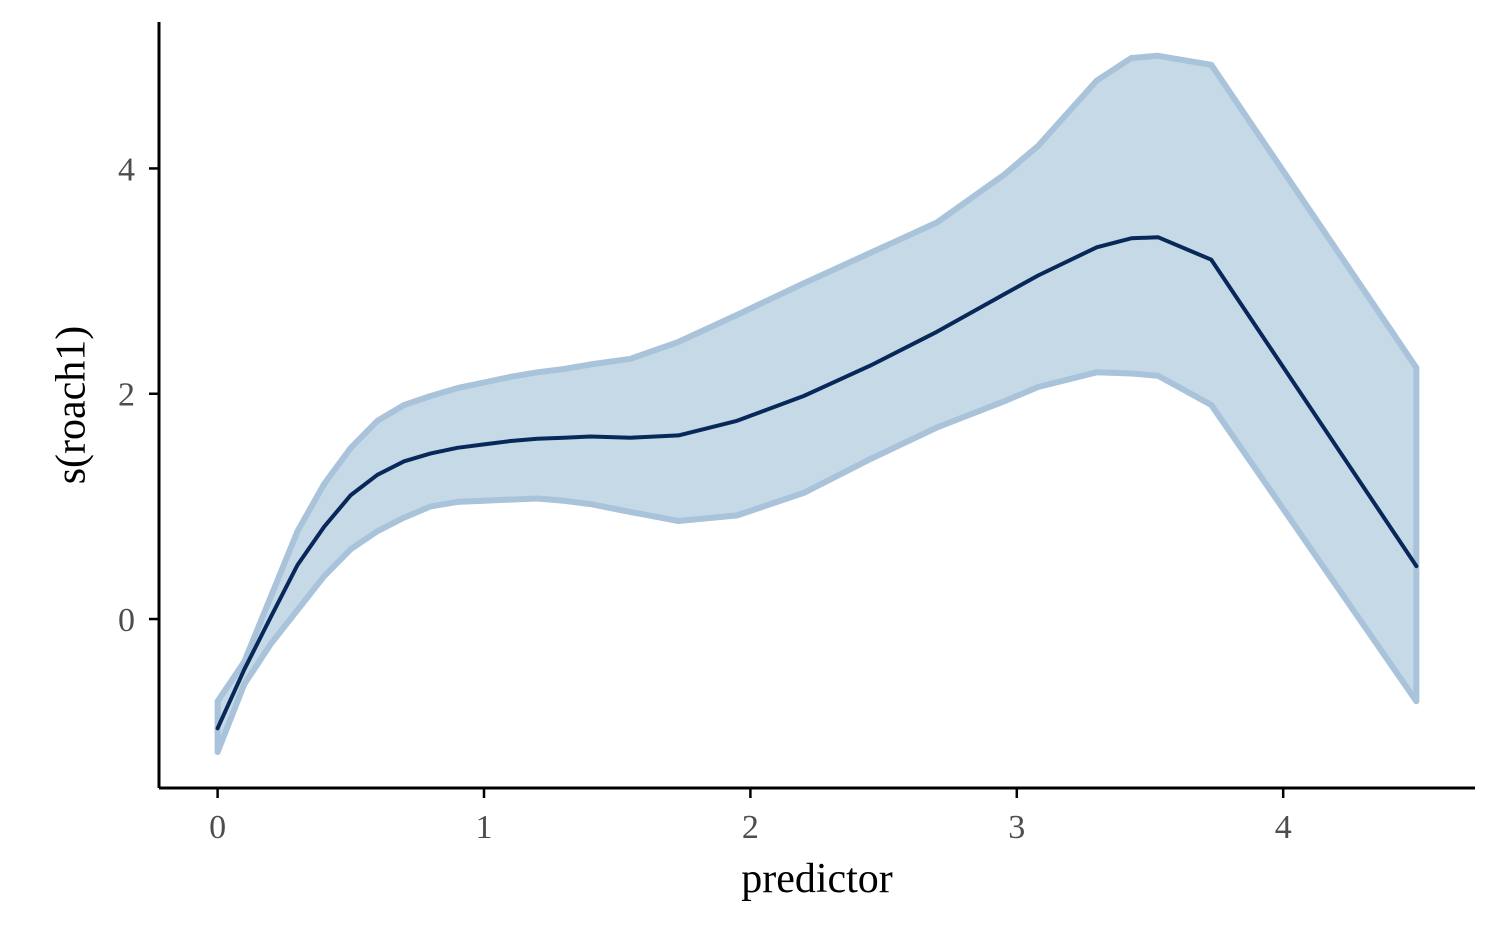 The height and width of the screenshot is (927, 1500). I want to click on y-tick-label: 2, so click(126, 395).